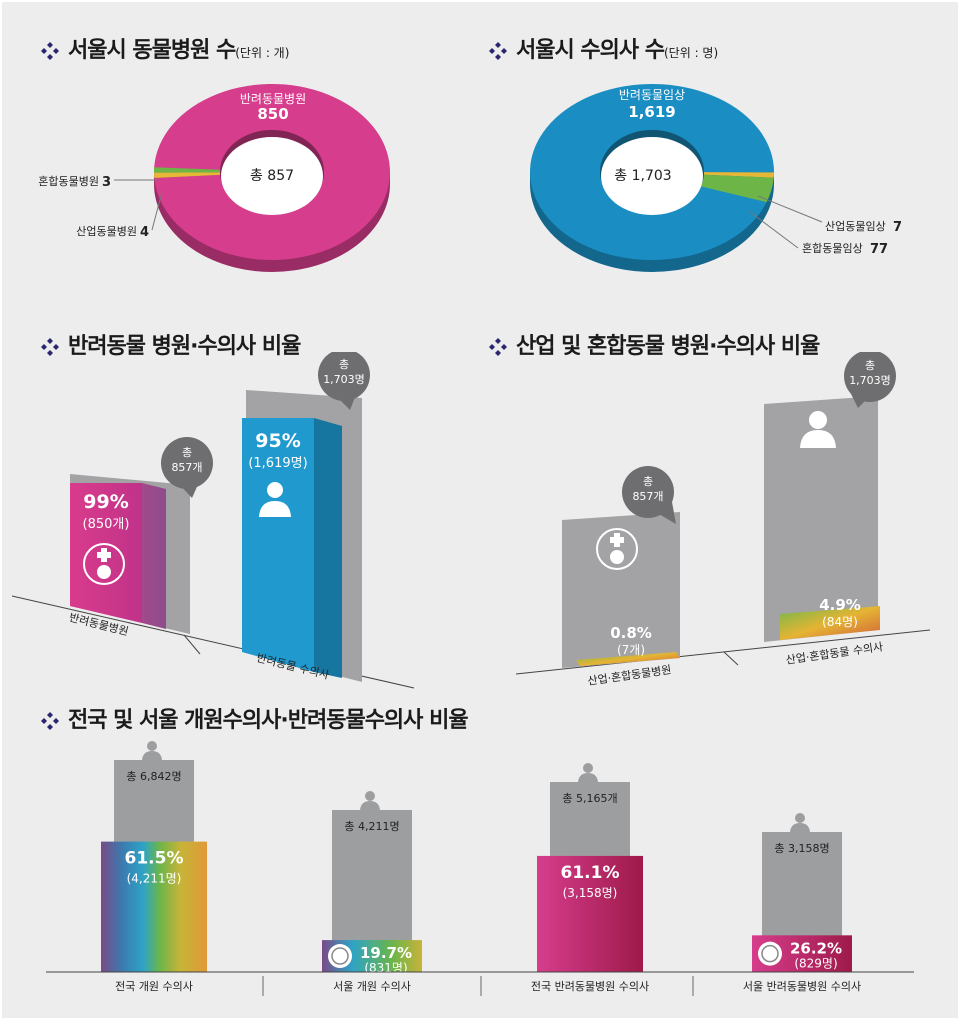 Image resolution: width=960 pixels, height=1022 pixels. What do you see at coordinates (590, 50) in the screenshot?
I see `vets-title-text: 서울시 수의사 수` at bounding box center [590, 50].